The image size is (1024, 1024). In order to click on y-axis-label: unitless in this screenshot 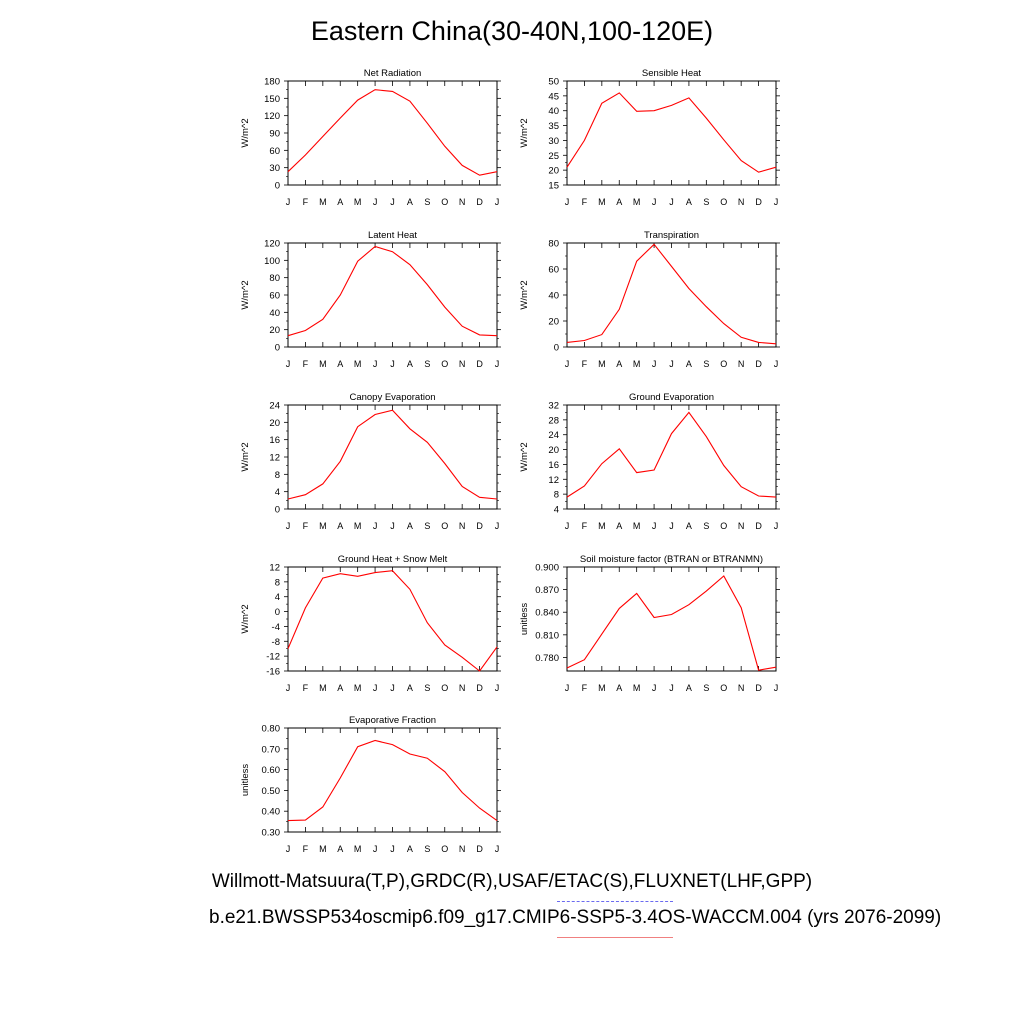, I will do `click(245, 780)`.